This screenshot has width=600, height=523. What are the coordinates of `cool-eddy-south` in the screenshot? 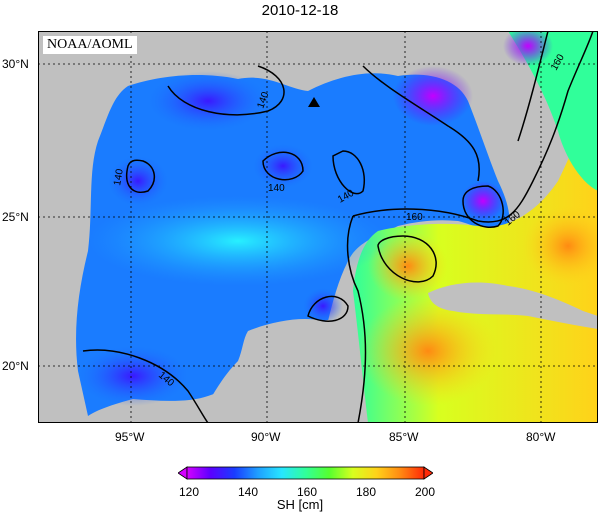 It's located at (323, 306).